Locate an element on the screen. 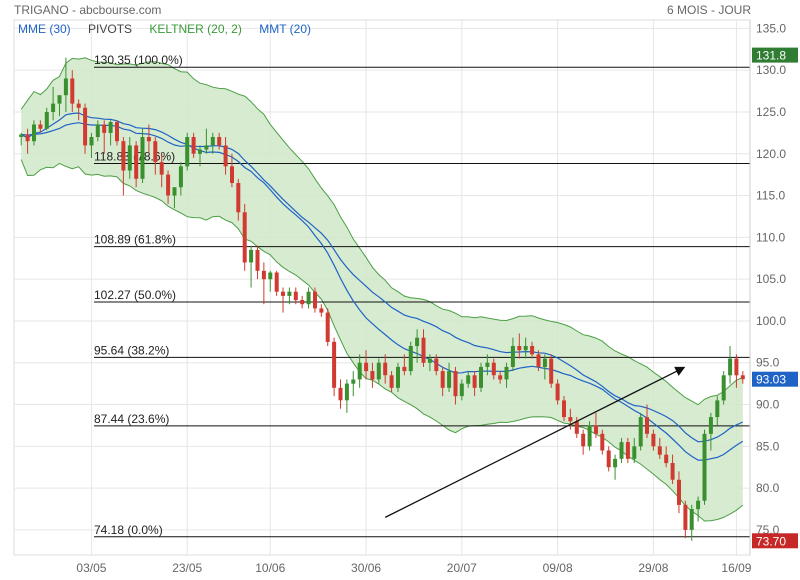 This screenshot has width=800, height=580. legend-item-keltner: KELTNER (20, 2) is located at coordinates (195, 29).